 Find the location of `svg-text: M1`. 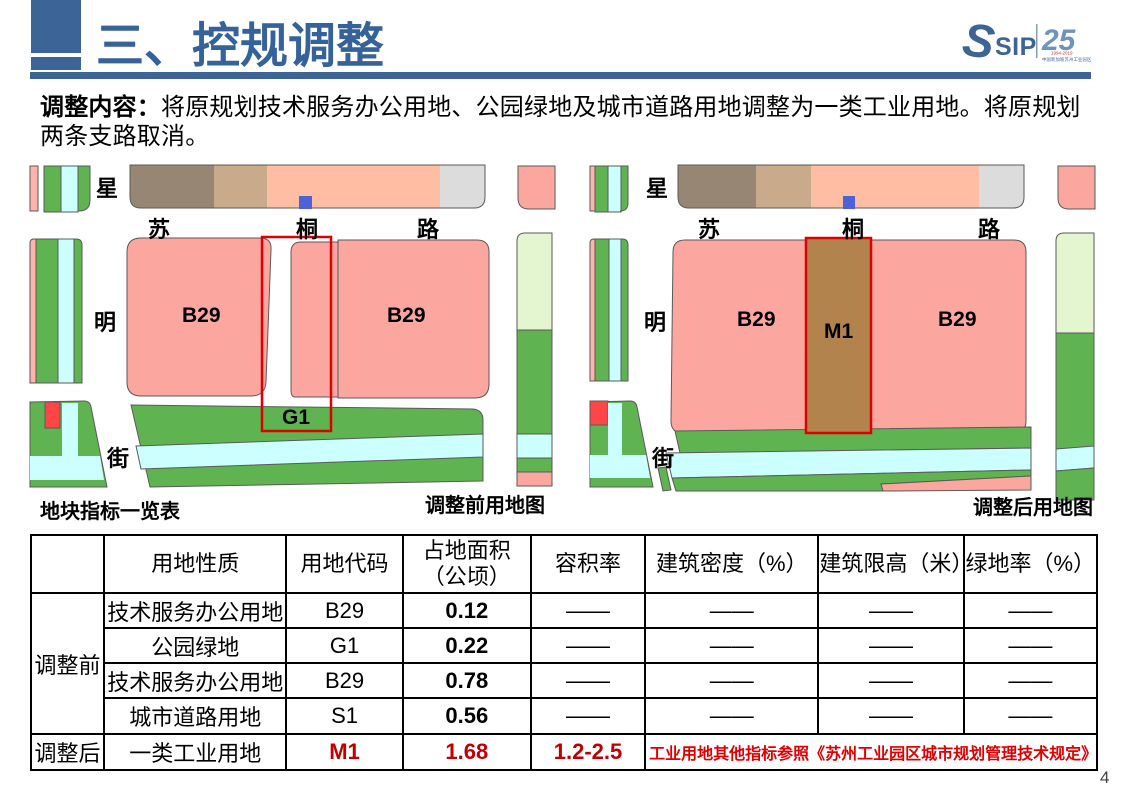

svg-text: M1 is located at coordinates (838, 331).